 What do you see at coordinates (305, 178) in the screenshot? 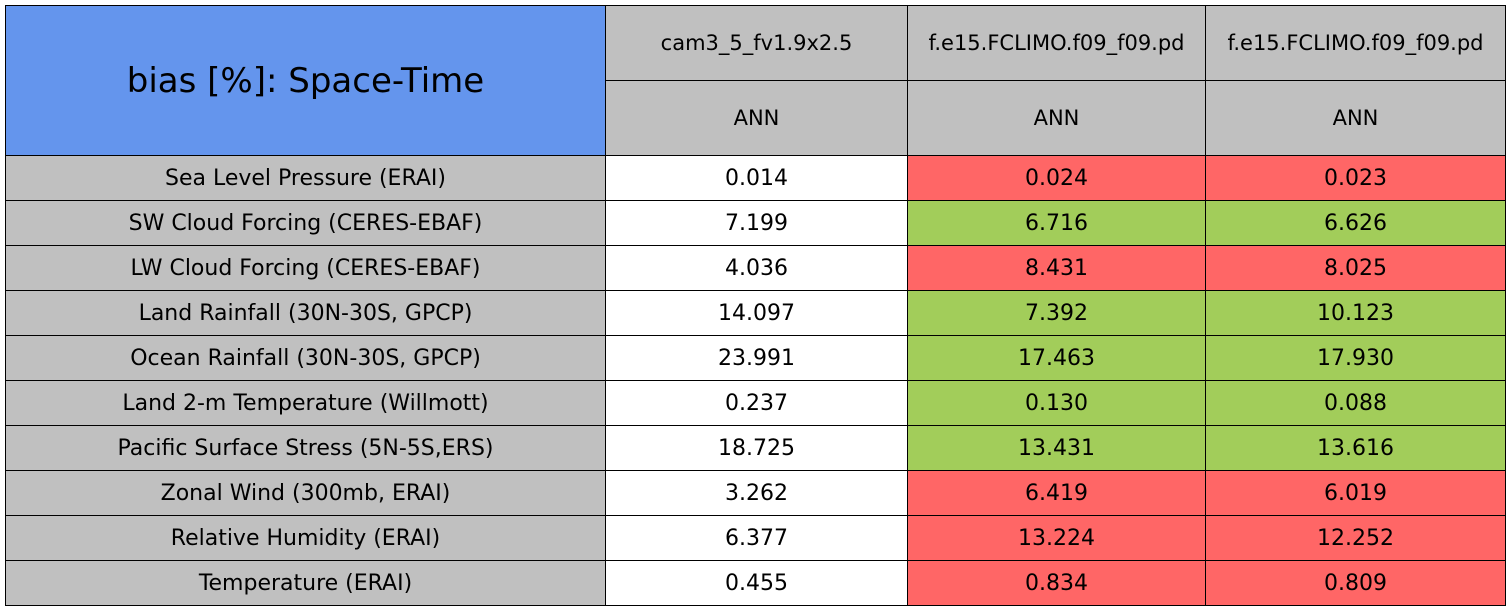
I see `row-label: Sea Level Pressure (ERAI)` at bounding box center [305, 178].